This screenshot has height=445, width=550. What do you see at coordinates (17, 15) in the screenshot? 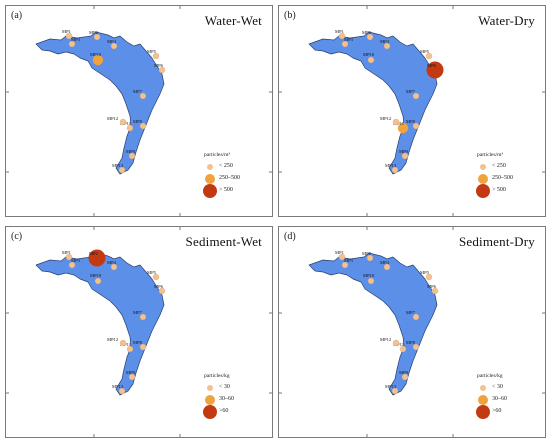
I see `panel-letter: (a)` at bounding box center [17, 15].